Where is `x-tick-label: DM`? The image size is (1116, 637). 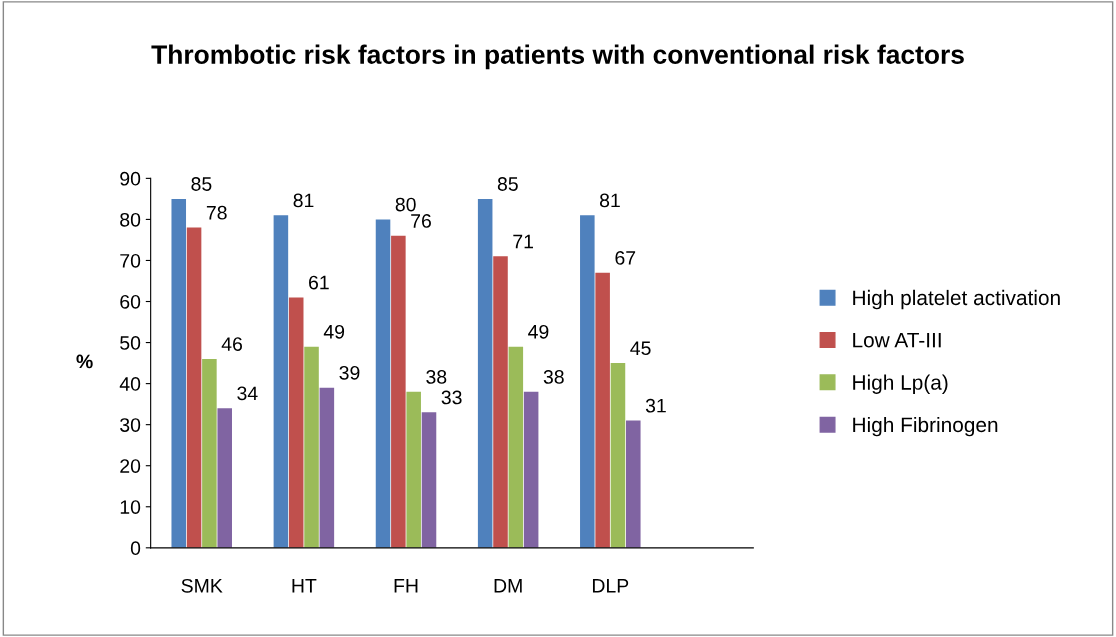
x-tick-label: DM is located at coordinates (508, 586).